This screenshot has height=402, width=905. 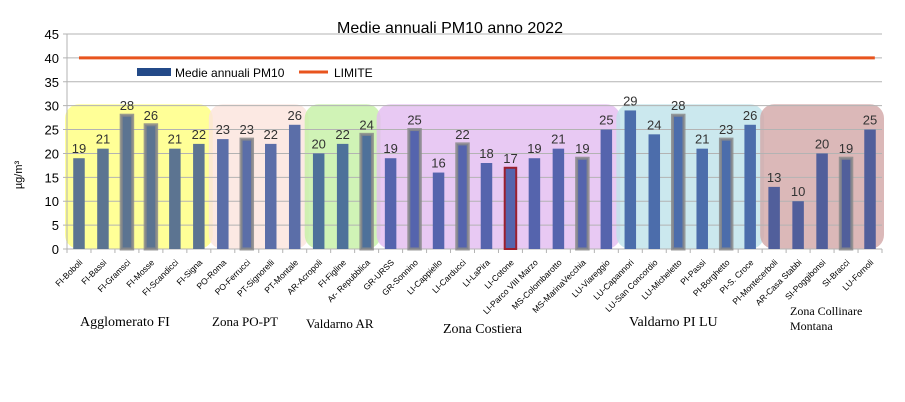 I want to click on zone-label-agglomerato-fi: Agglomerato FI, so click(x=125, y=322).